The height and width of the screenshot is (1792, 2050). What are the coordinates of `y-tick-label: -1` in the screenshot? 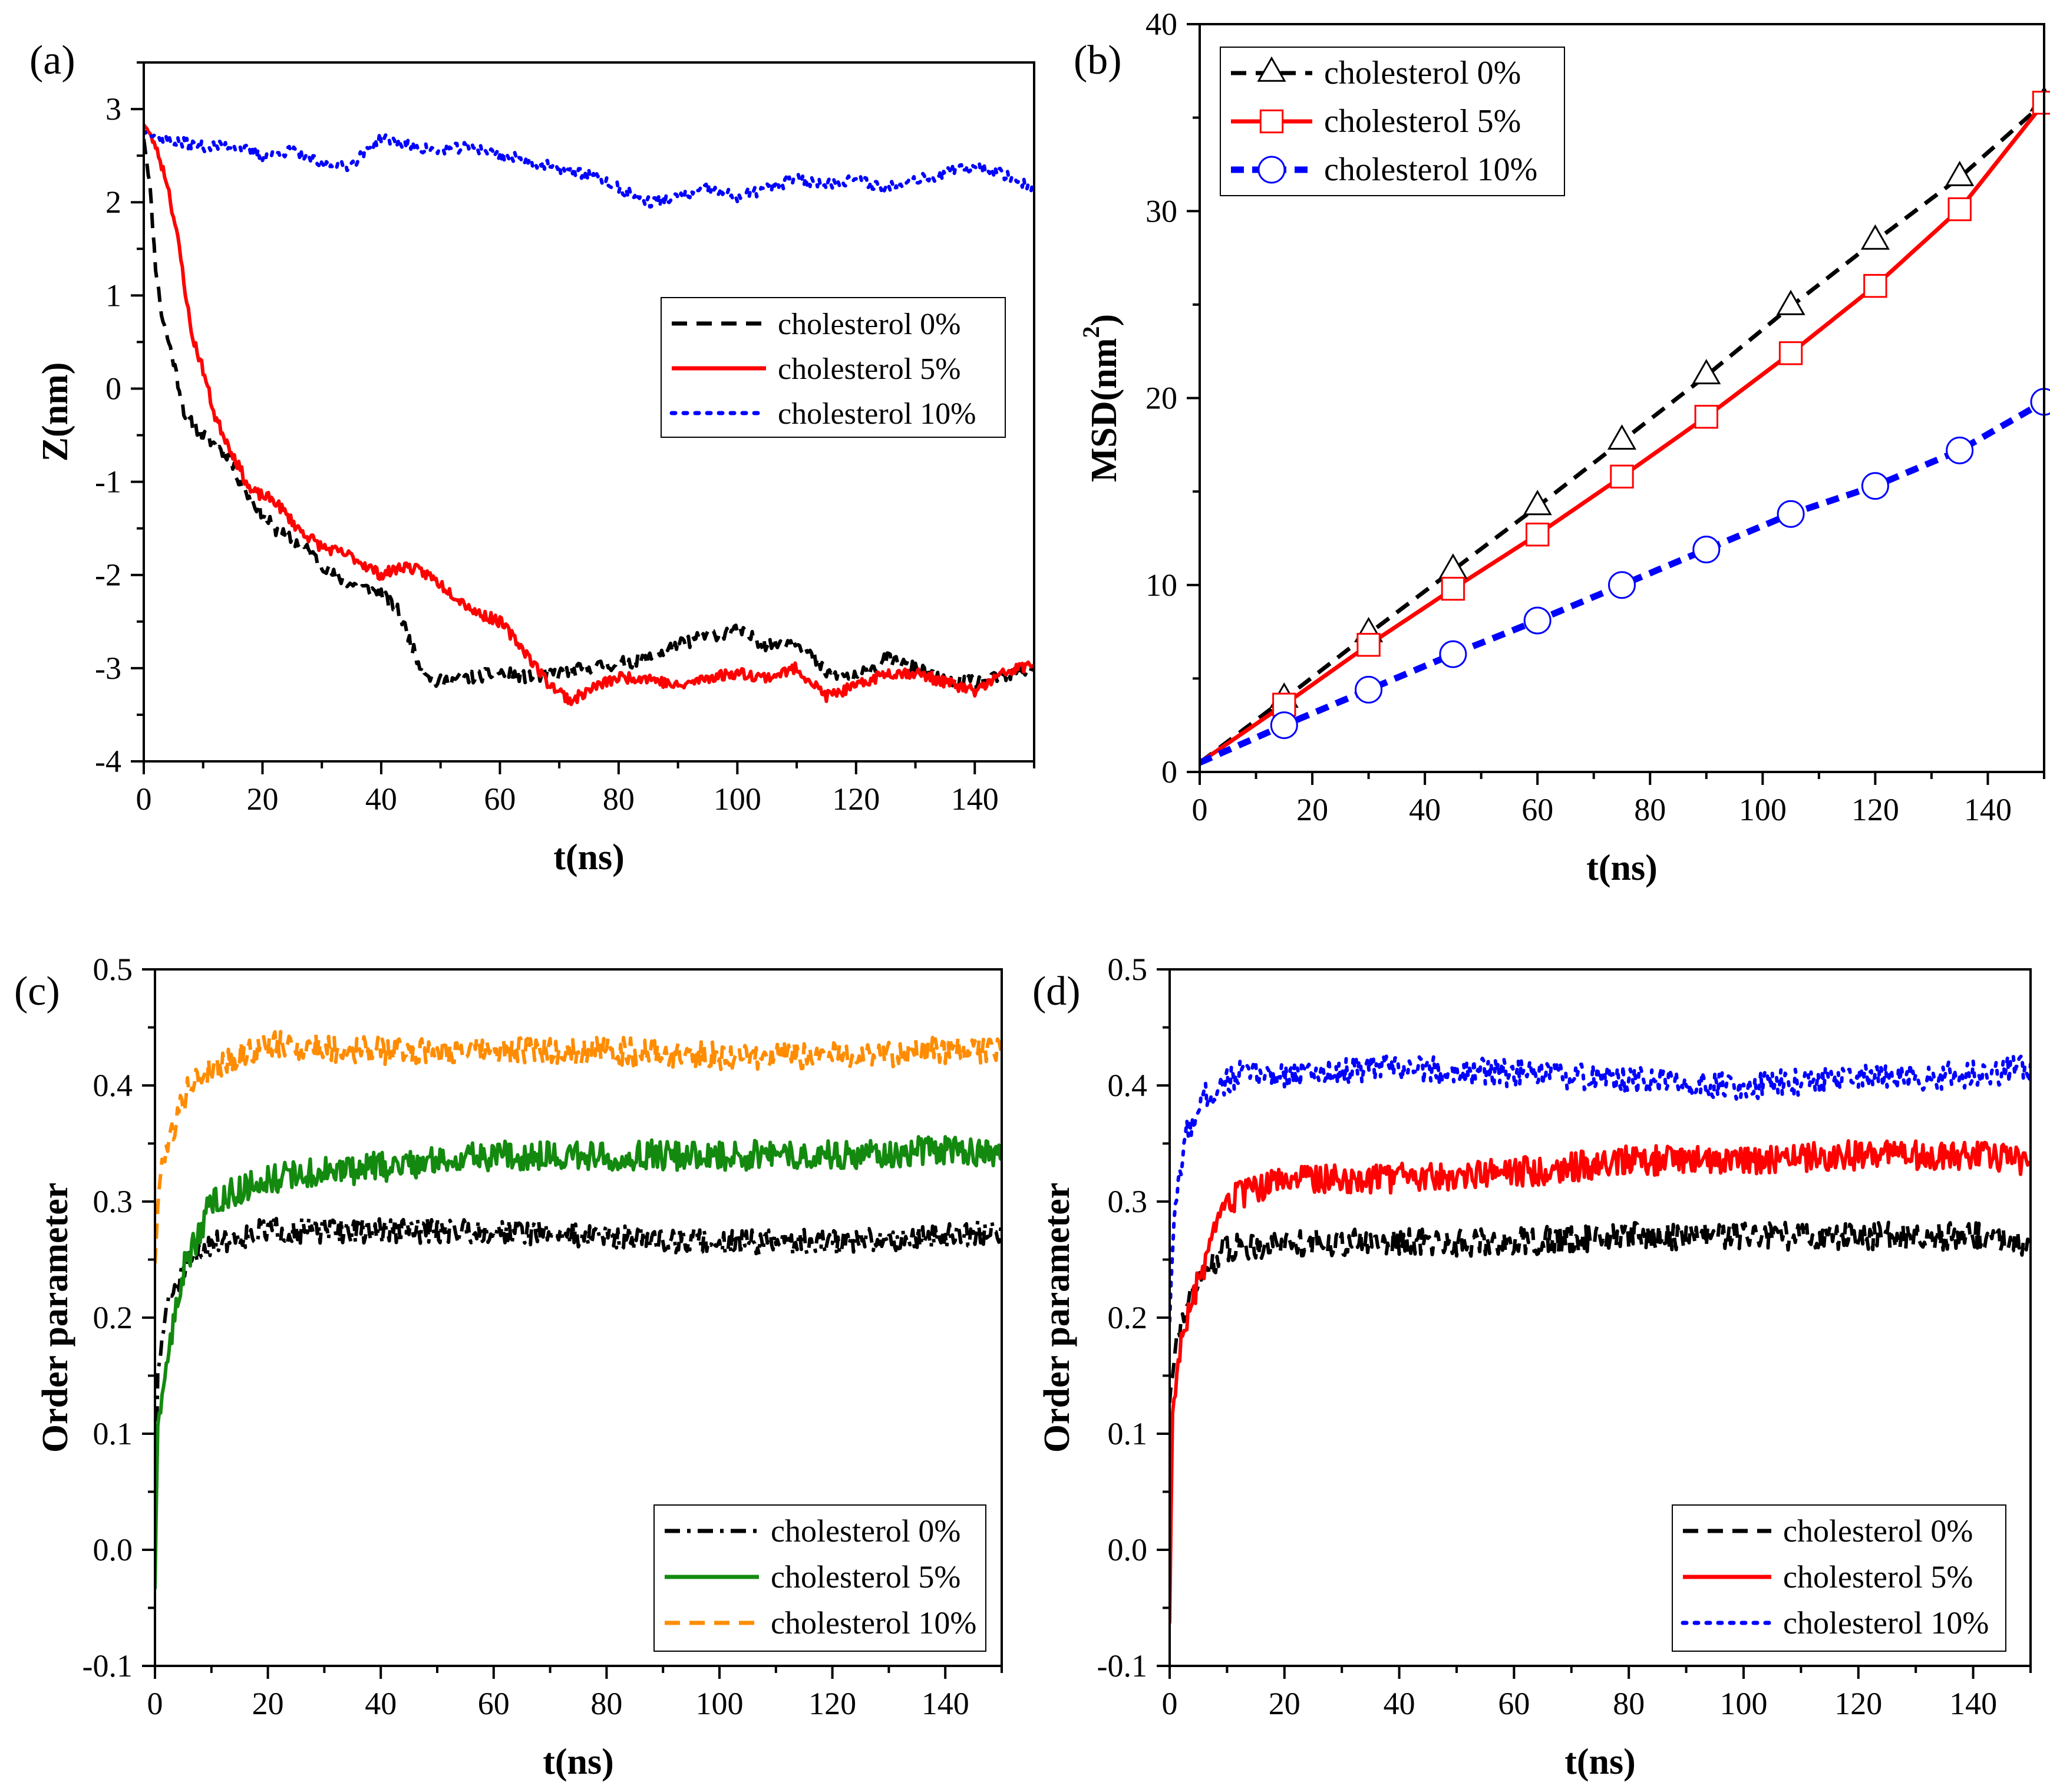 It's located at (108, 482).